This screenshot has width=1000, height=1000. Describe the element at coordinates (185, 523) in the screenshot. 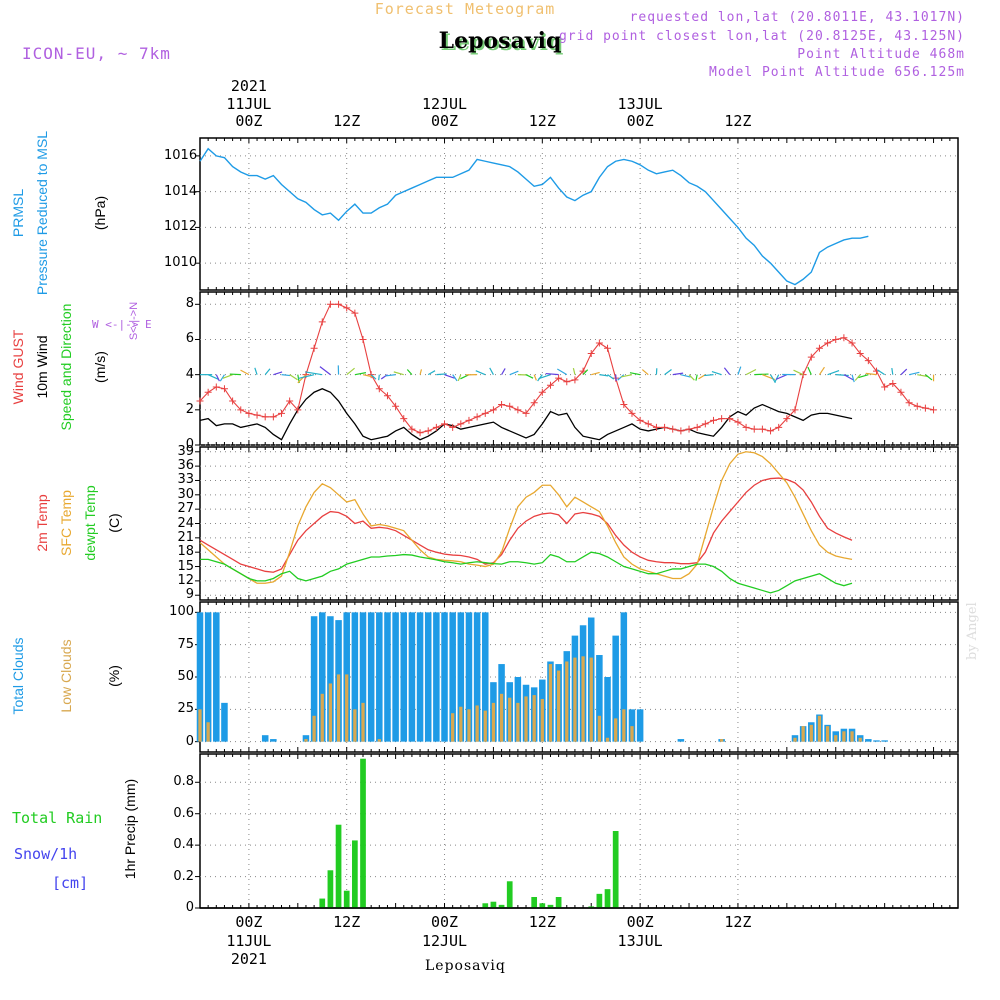

I see `y-tick-label: 24` at that location.